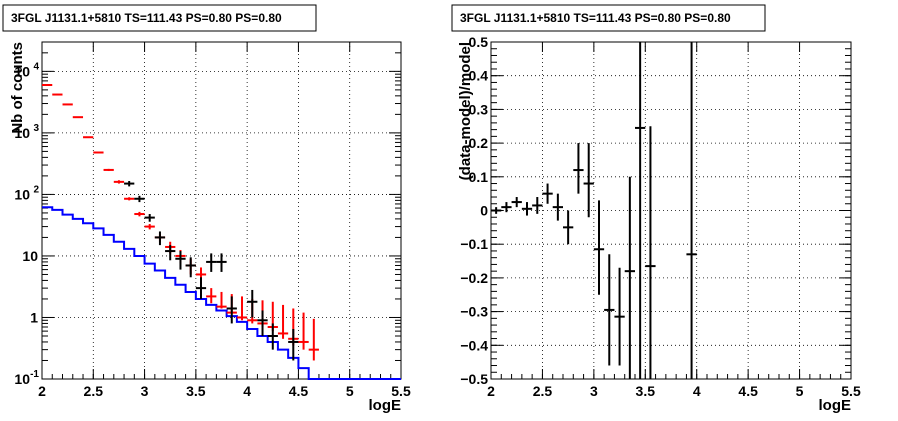 The height and width of the screenshot is (421, 898). What do you see at coordinates (36, 189) in the screenshot?
I see `counts-y-tick-exponent: 2` at bounding box center [36, 189].